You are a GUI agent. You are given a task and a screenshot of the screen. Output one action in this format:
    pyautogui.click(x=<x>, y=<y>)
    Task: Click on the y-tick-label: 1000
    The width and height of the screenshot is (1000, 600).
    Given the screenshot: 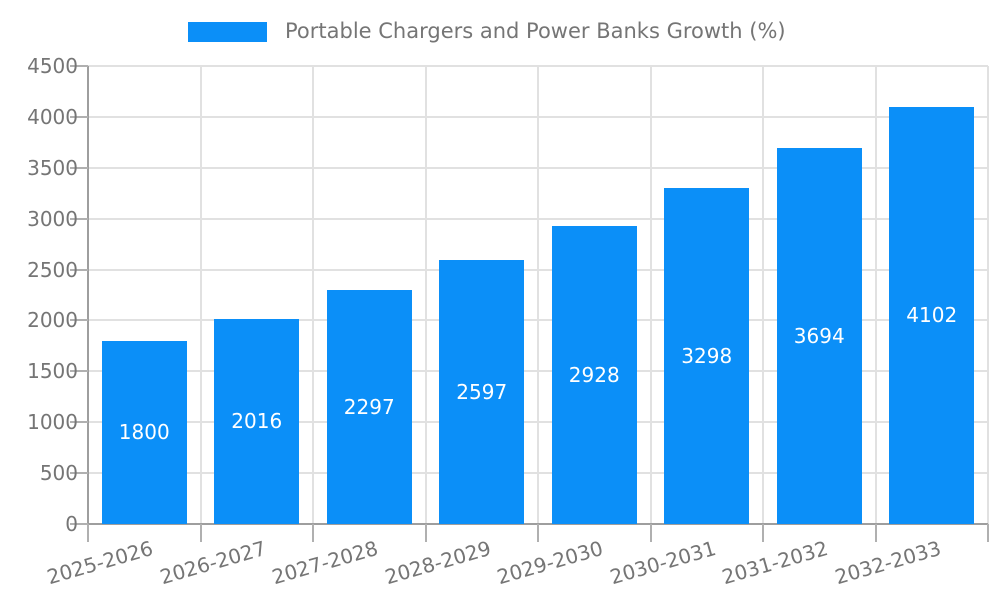 What is the action you would take?
    pyautogui.click(x=52, y=422)
    